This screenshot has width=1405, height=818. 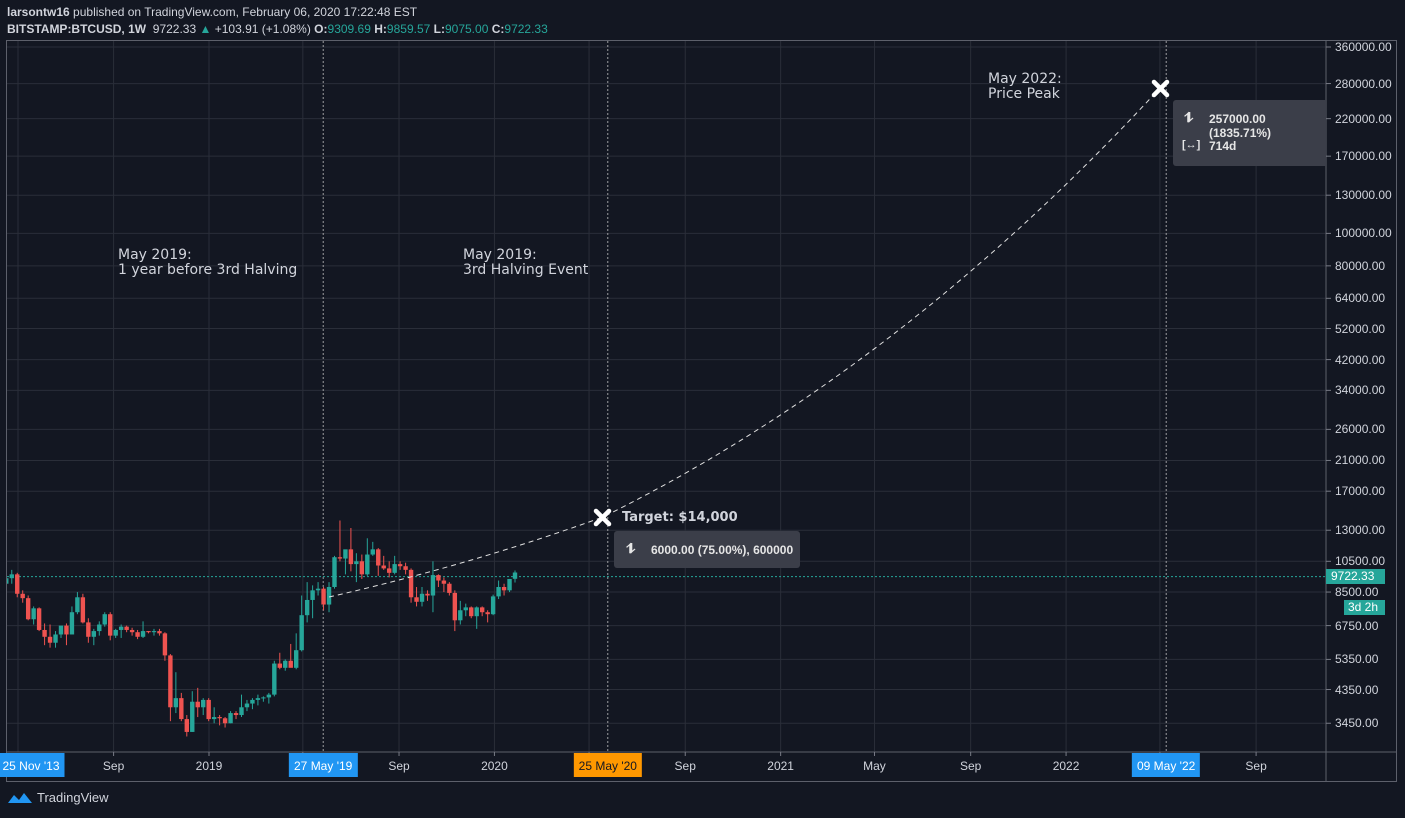 I want to click on up-triangle-icon: ▲, so click(x=205, y=29).